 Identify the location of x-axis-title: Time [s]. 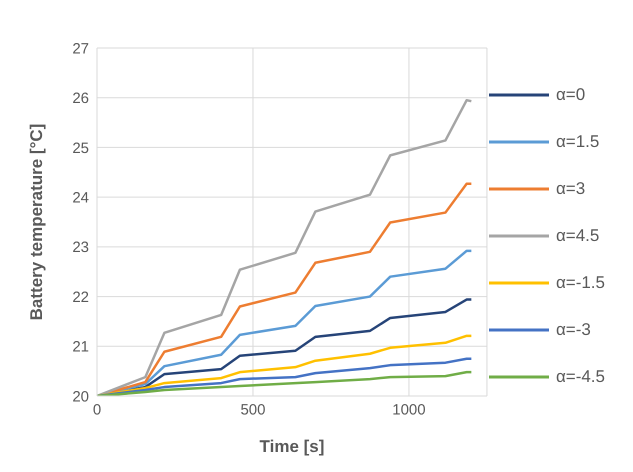
(292, 446).